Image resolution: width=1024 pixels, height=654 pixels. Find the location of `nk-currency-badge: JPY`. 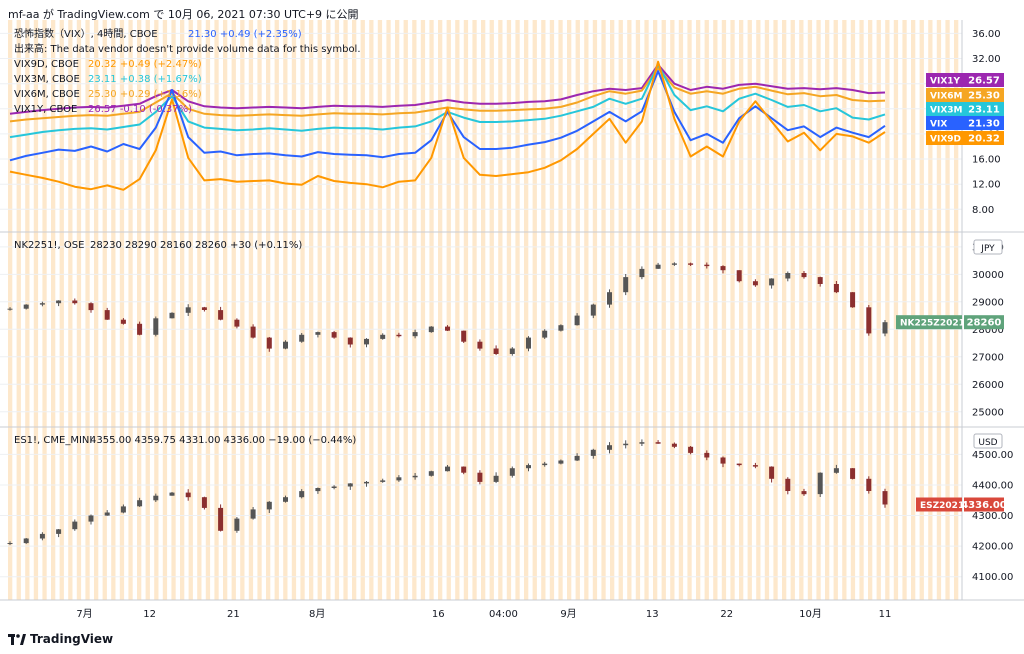

nk-currency-badge: JPY is located at coordinates (988, 247).